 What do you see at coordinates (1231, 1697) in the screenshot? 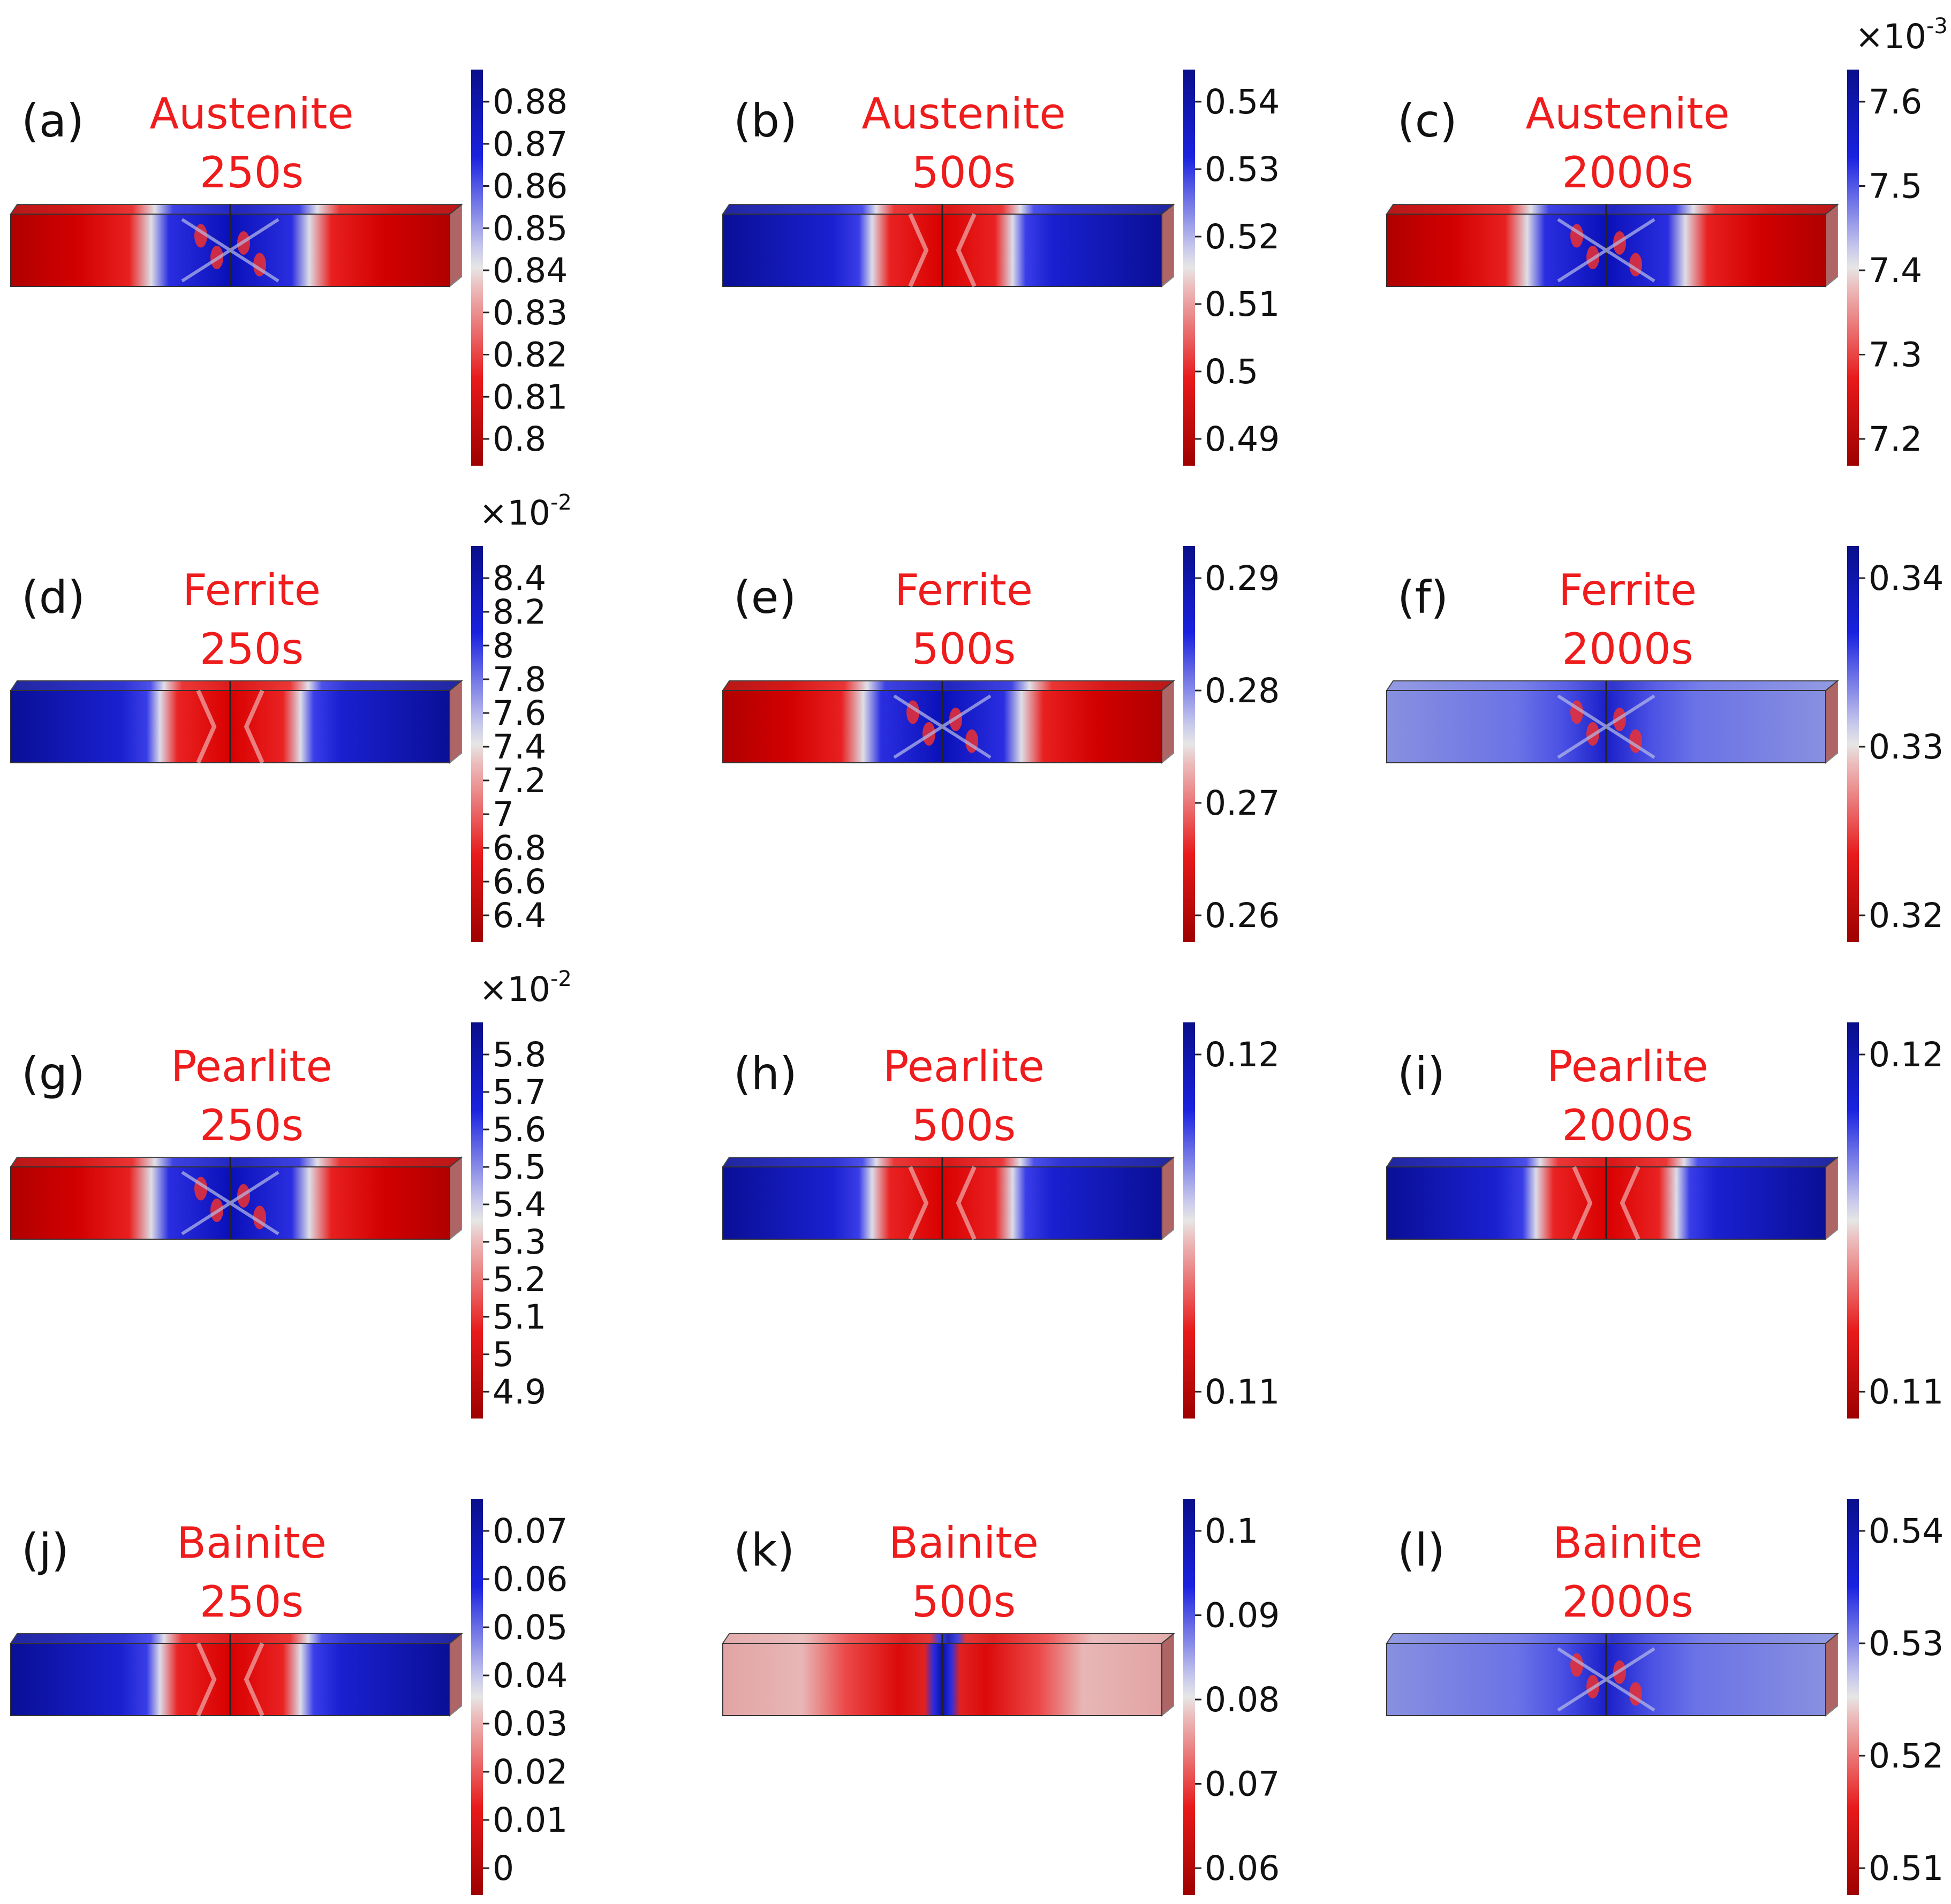
I see `colorbar: 0.1 0.09 0.08 0.07 0.06` at bounding box center [1231, 1697].